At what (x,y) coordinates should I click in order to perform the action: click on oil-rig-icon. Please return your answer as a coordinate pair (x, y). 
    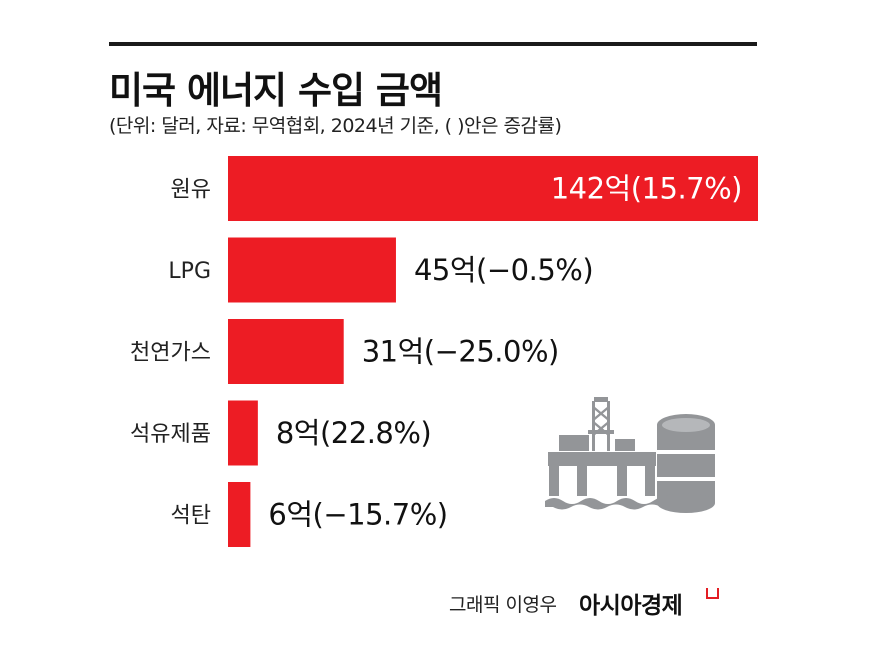
    Looking at the image, I should click on (603, 453).